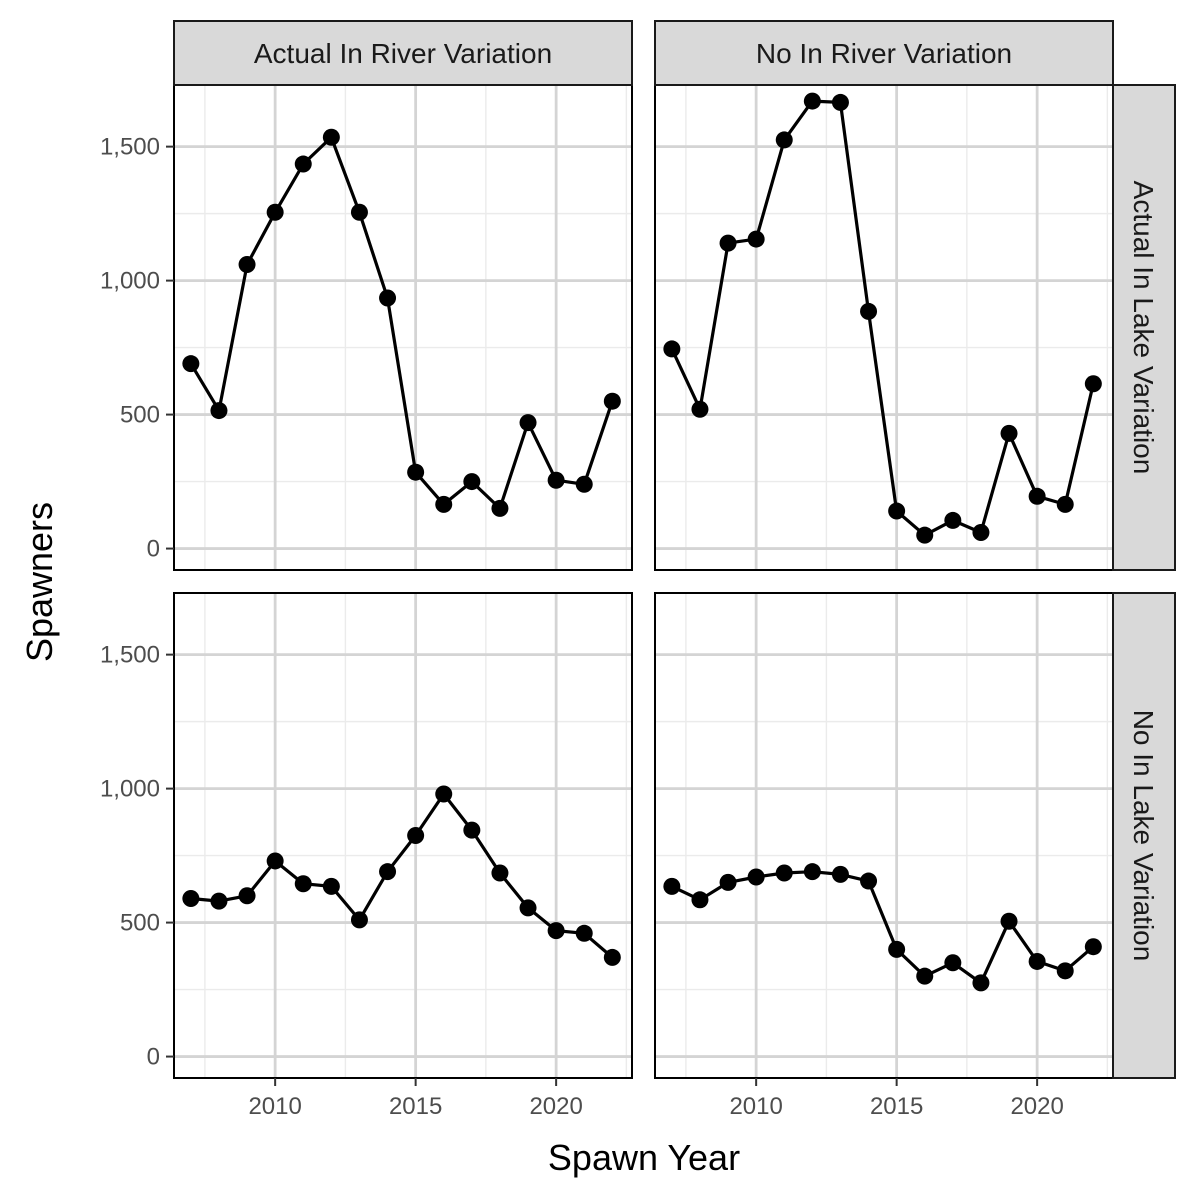  What do you see at coordinates (1144, 835) in the screenshot?
I see `row-strip: No In Lake Variation` at bounding box center [1144, 835].